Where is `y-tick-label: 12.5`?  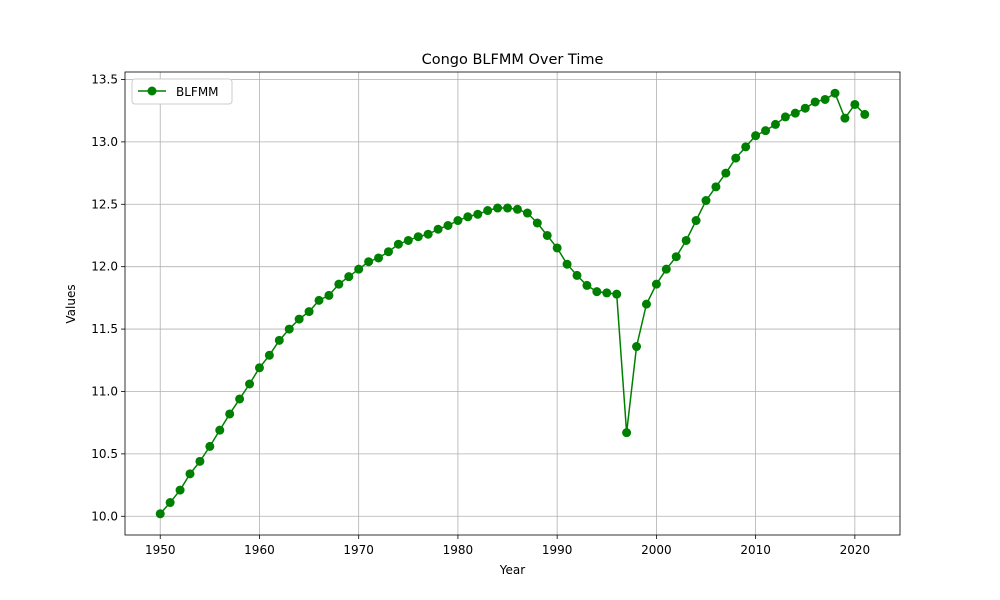
y-tick-label: 12.5 is located at coordinates (104, 204).